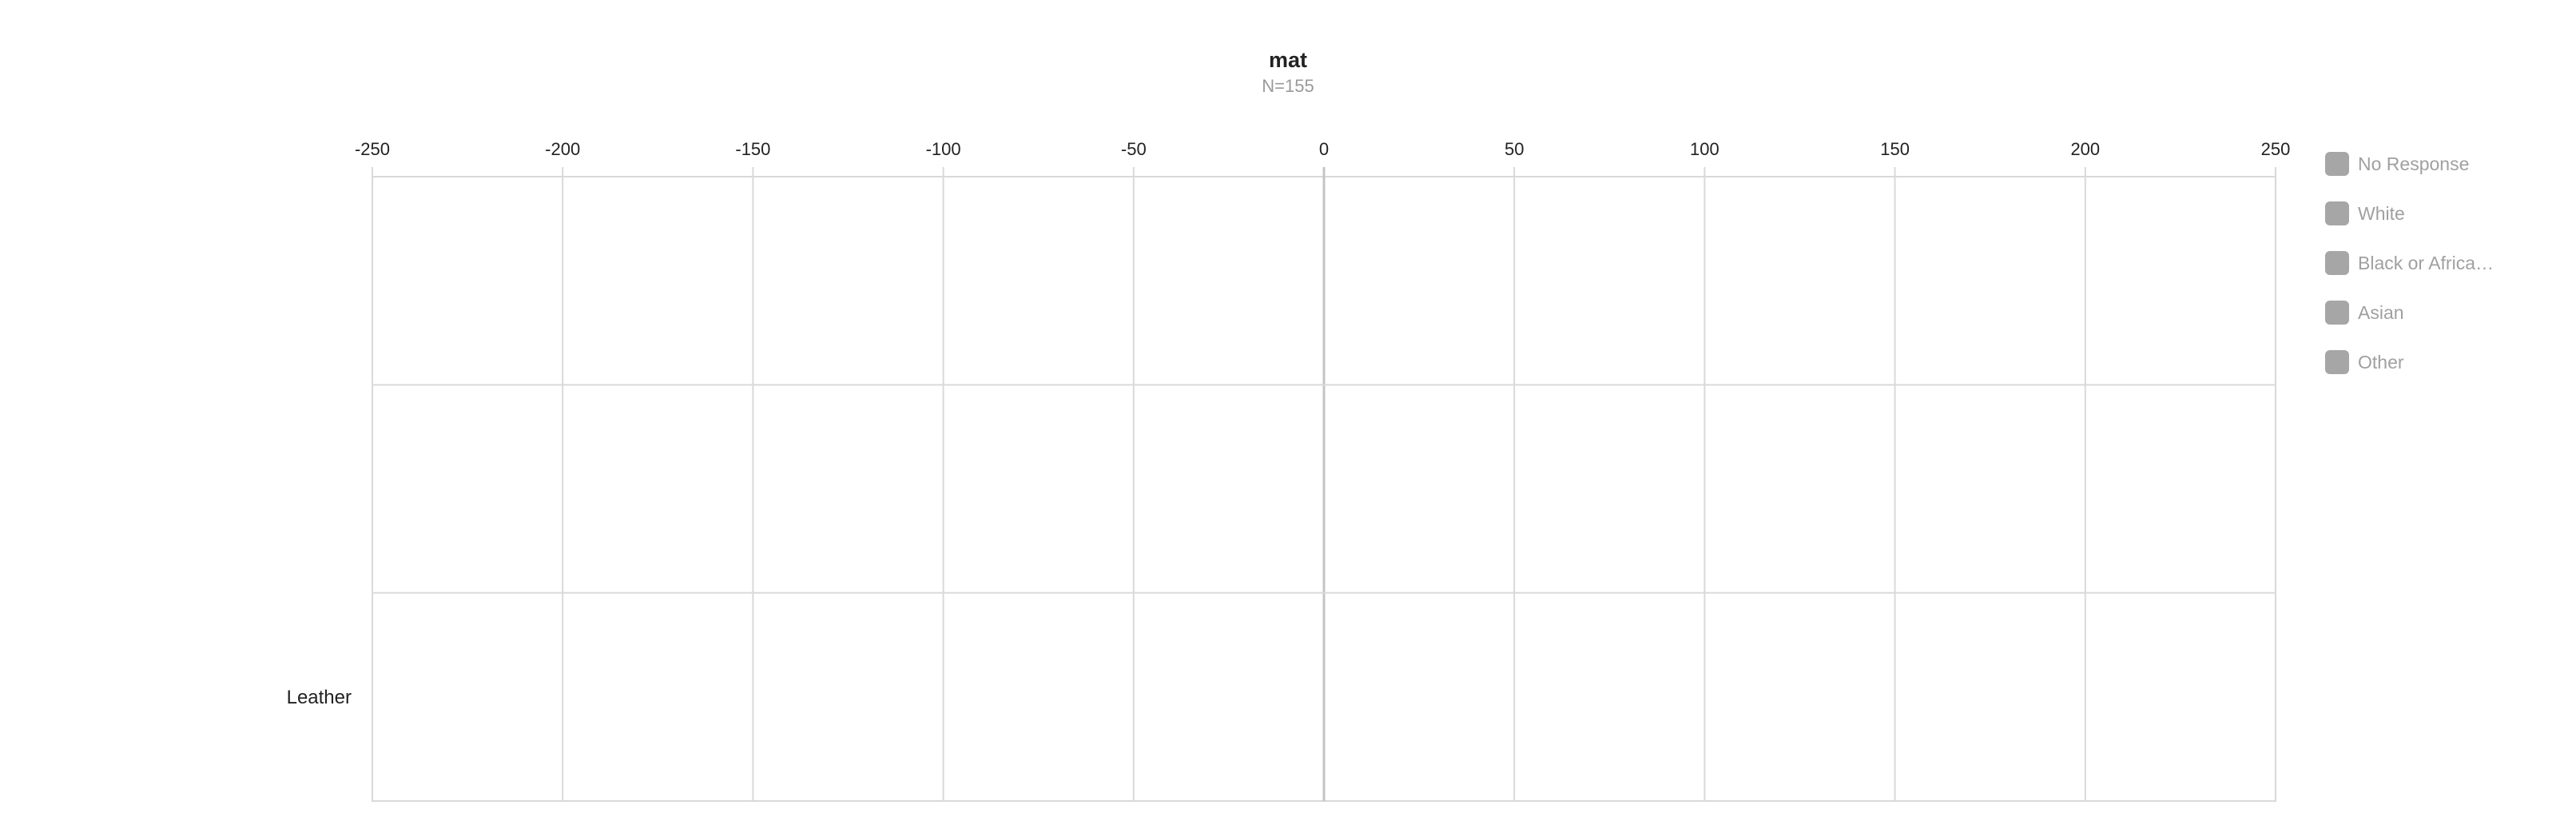  Describe the element at coordinates (2276, 149) in the screenshot. I see `x-tick-label: 250` at that location.